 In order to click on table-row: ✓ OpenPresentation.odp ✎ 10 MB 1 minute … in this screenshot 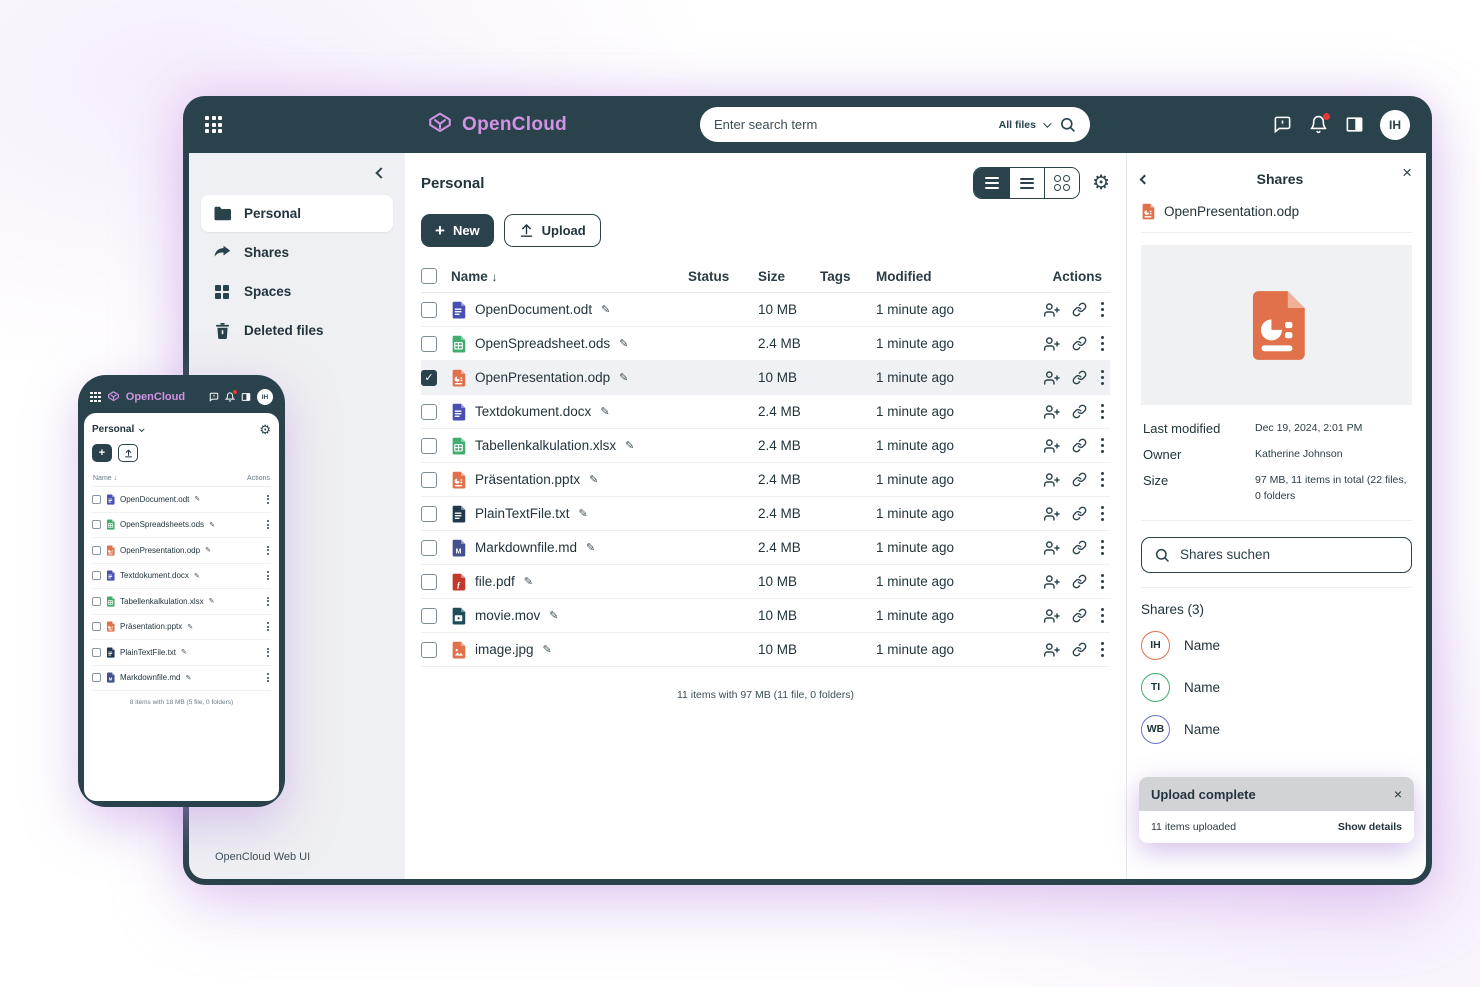, I will do `click(765, 378)`.